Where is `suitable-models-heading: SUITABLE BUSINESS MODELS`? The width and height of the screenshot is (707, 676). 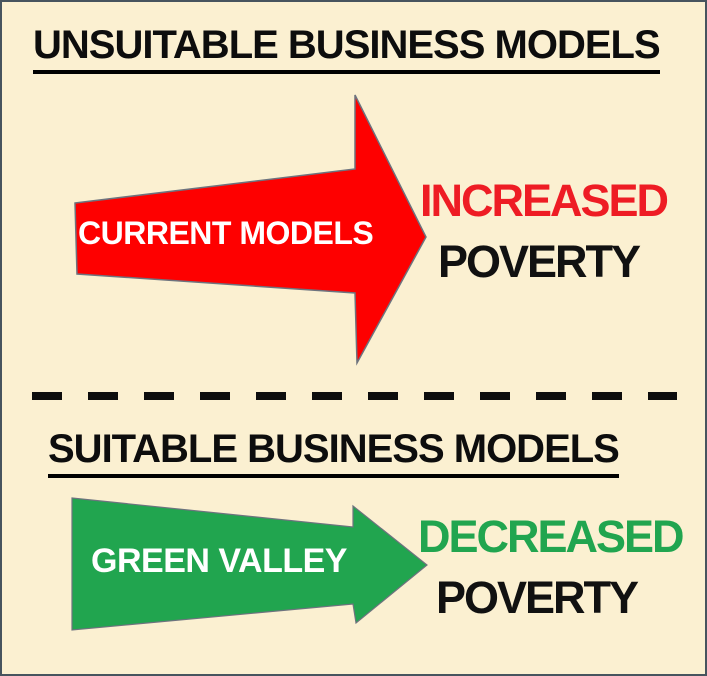
suitable-models-heading: SUITABLE BUSINESS MODELS is located at coordinates (334, 452).